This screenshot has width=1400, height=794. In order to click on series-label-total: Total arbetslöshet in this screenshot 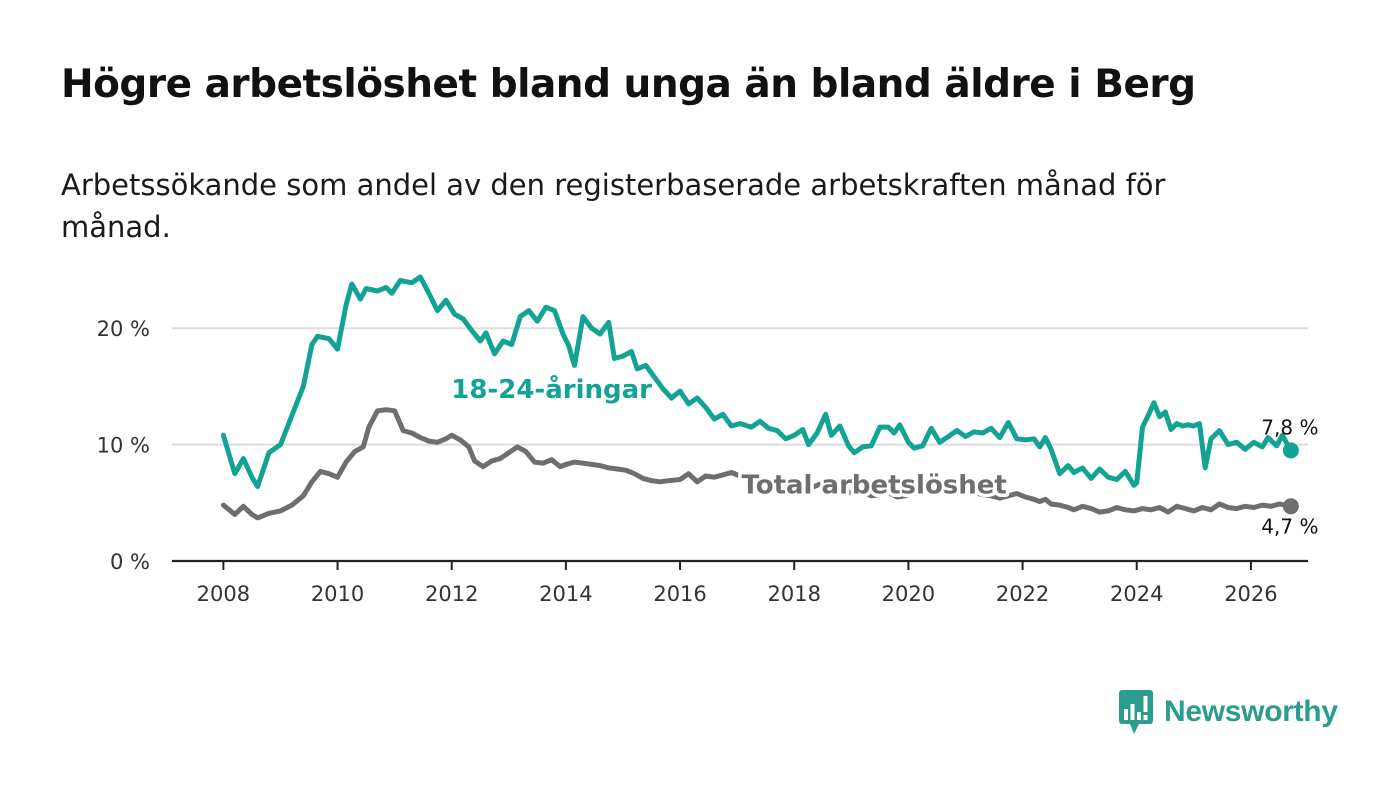, I will do `click(873, 485)`.